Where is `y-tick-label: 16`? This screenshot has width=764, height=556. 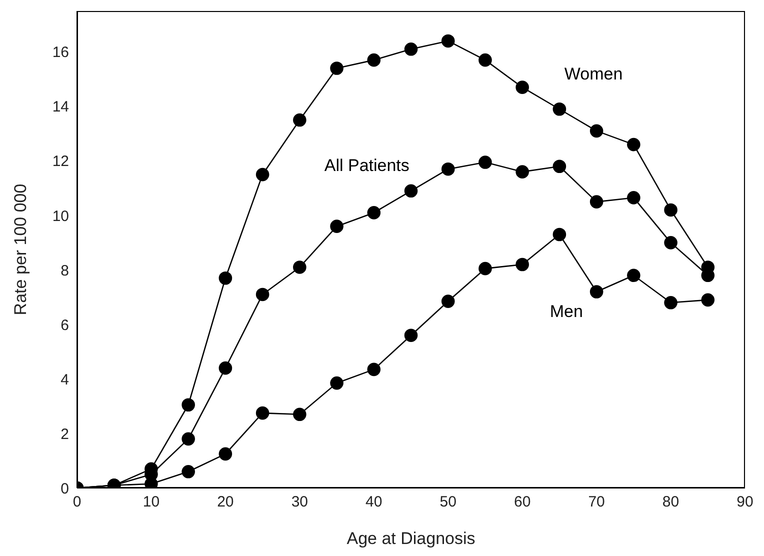 y-tick-label: 16 is located at coordinates (60, 53).